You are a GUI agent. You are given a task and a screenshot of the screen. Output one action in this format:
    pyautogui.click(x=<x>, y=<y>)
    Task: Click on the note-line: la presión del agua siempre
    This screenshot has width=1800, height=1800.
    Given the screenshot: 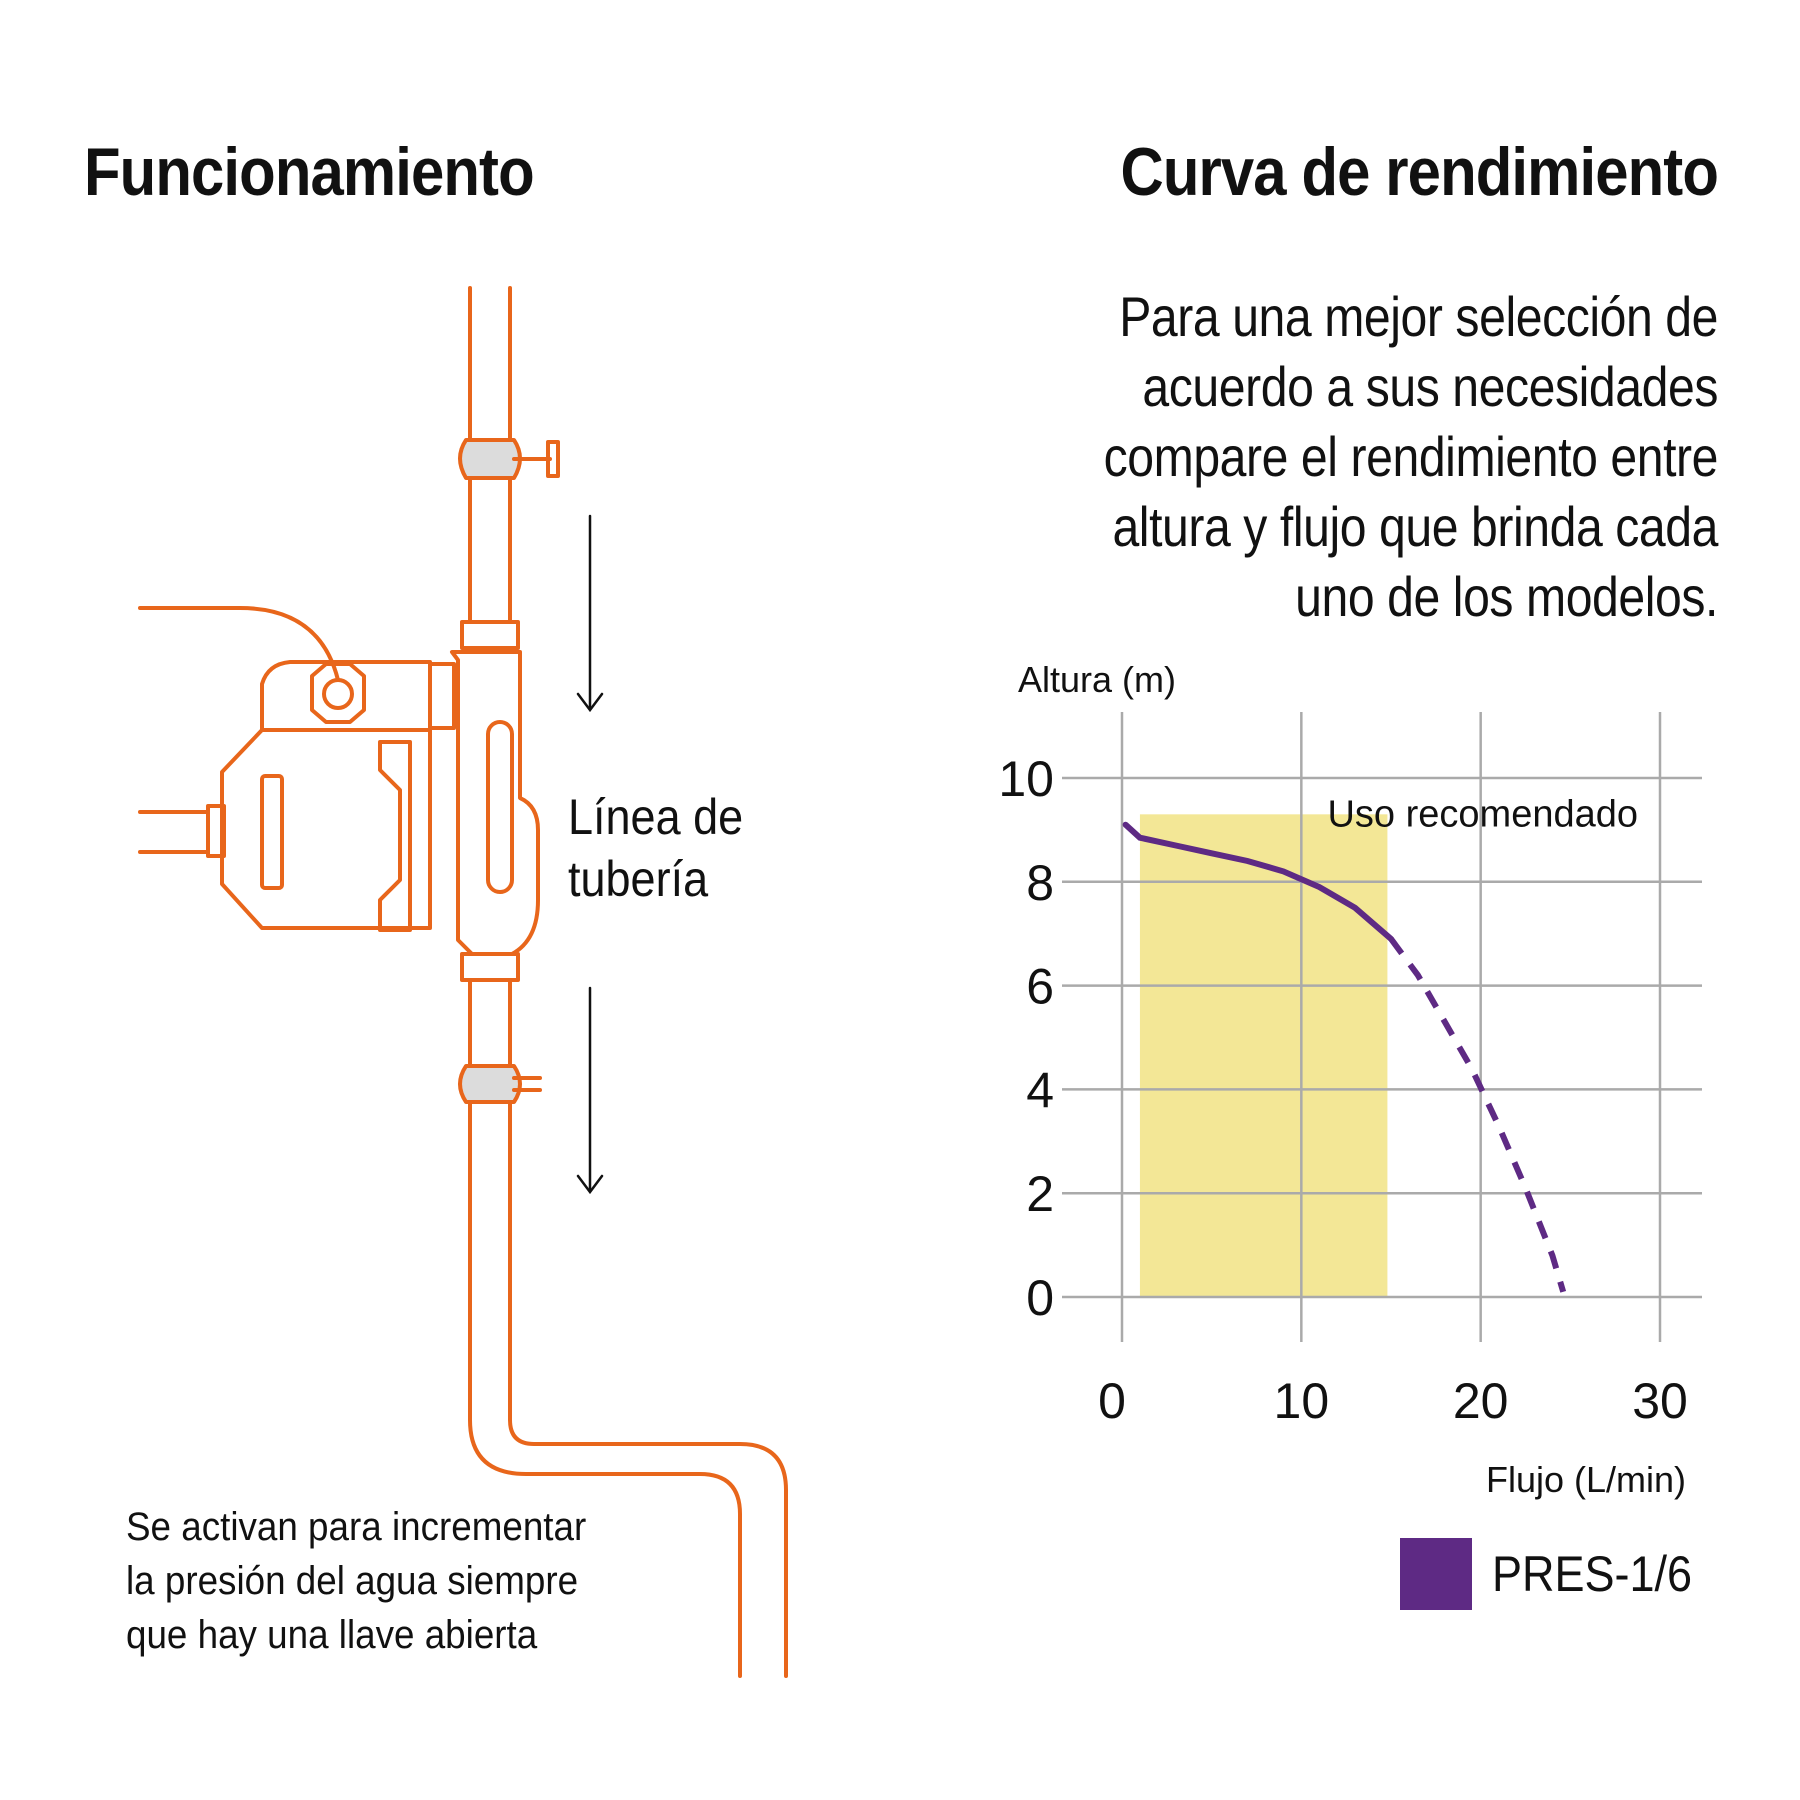 What is the action you would take?
    pyautogui.click(x=352, y=1581)
    